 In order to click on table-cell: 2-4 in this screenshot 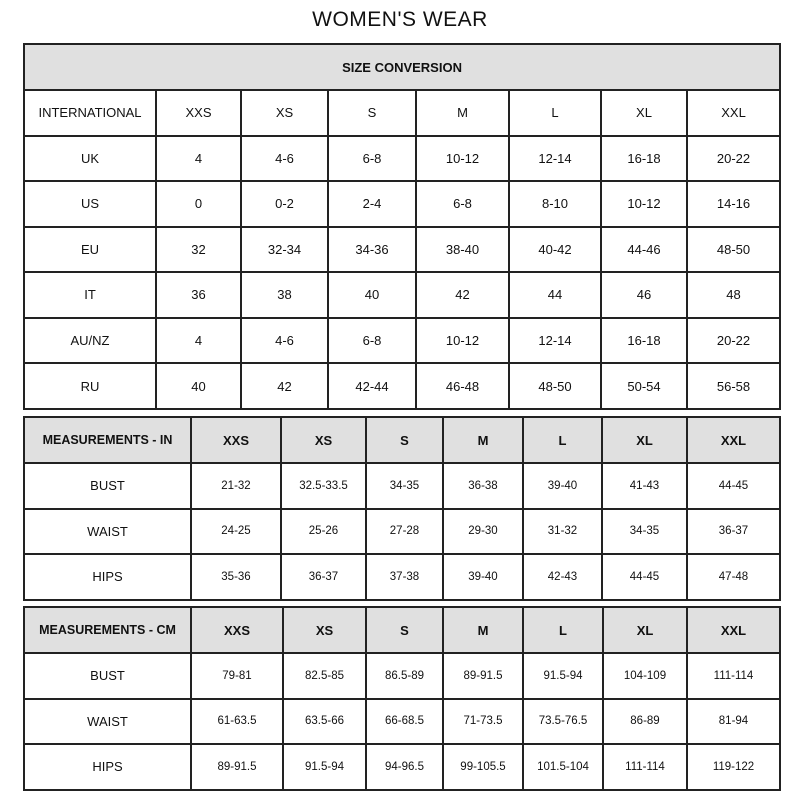, I will do `click(372, 204)`.